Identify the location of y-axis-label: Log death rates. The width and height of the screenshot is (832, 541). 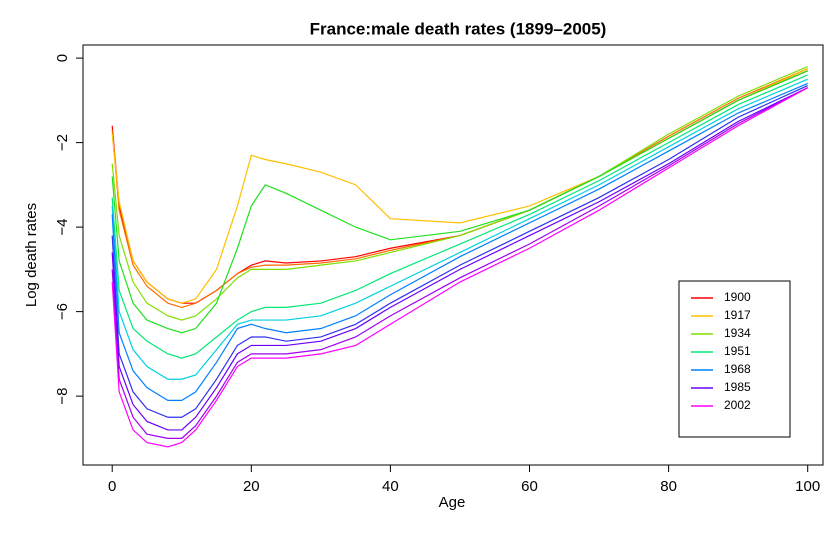
(31, 255).